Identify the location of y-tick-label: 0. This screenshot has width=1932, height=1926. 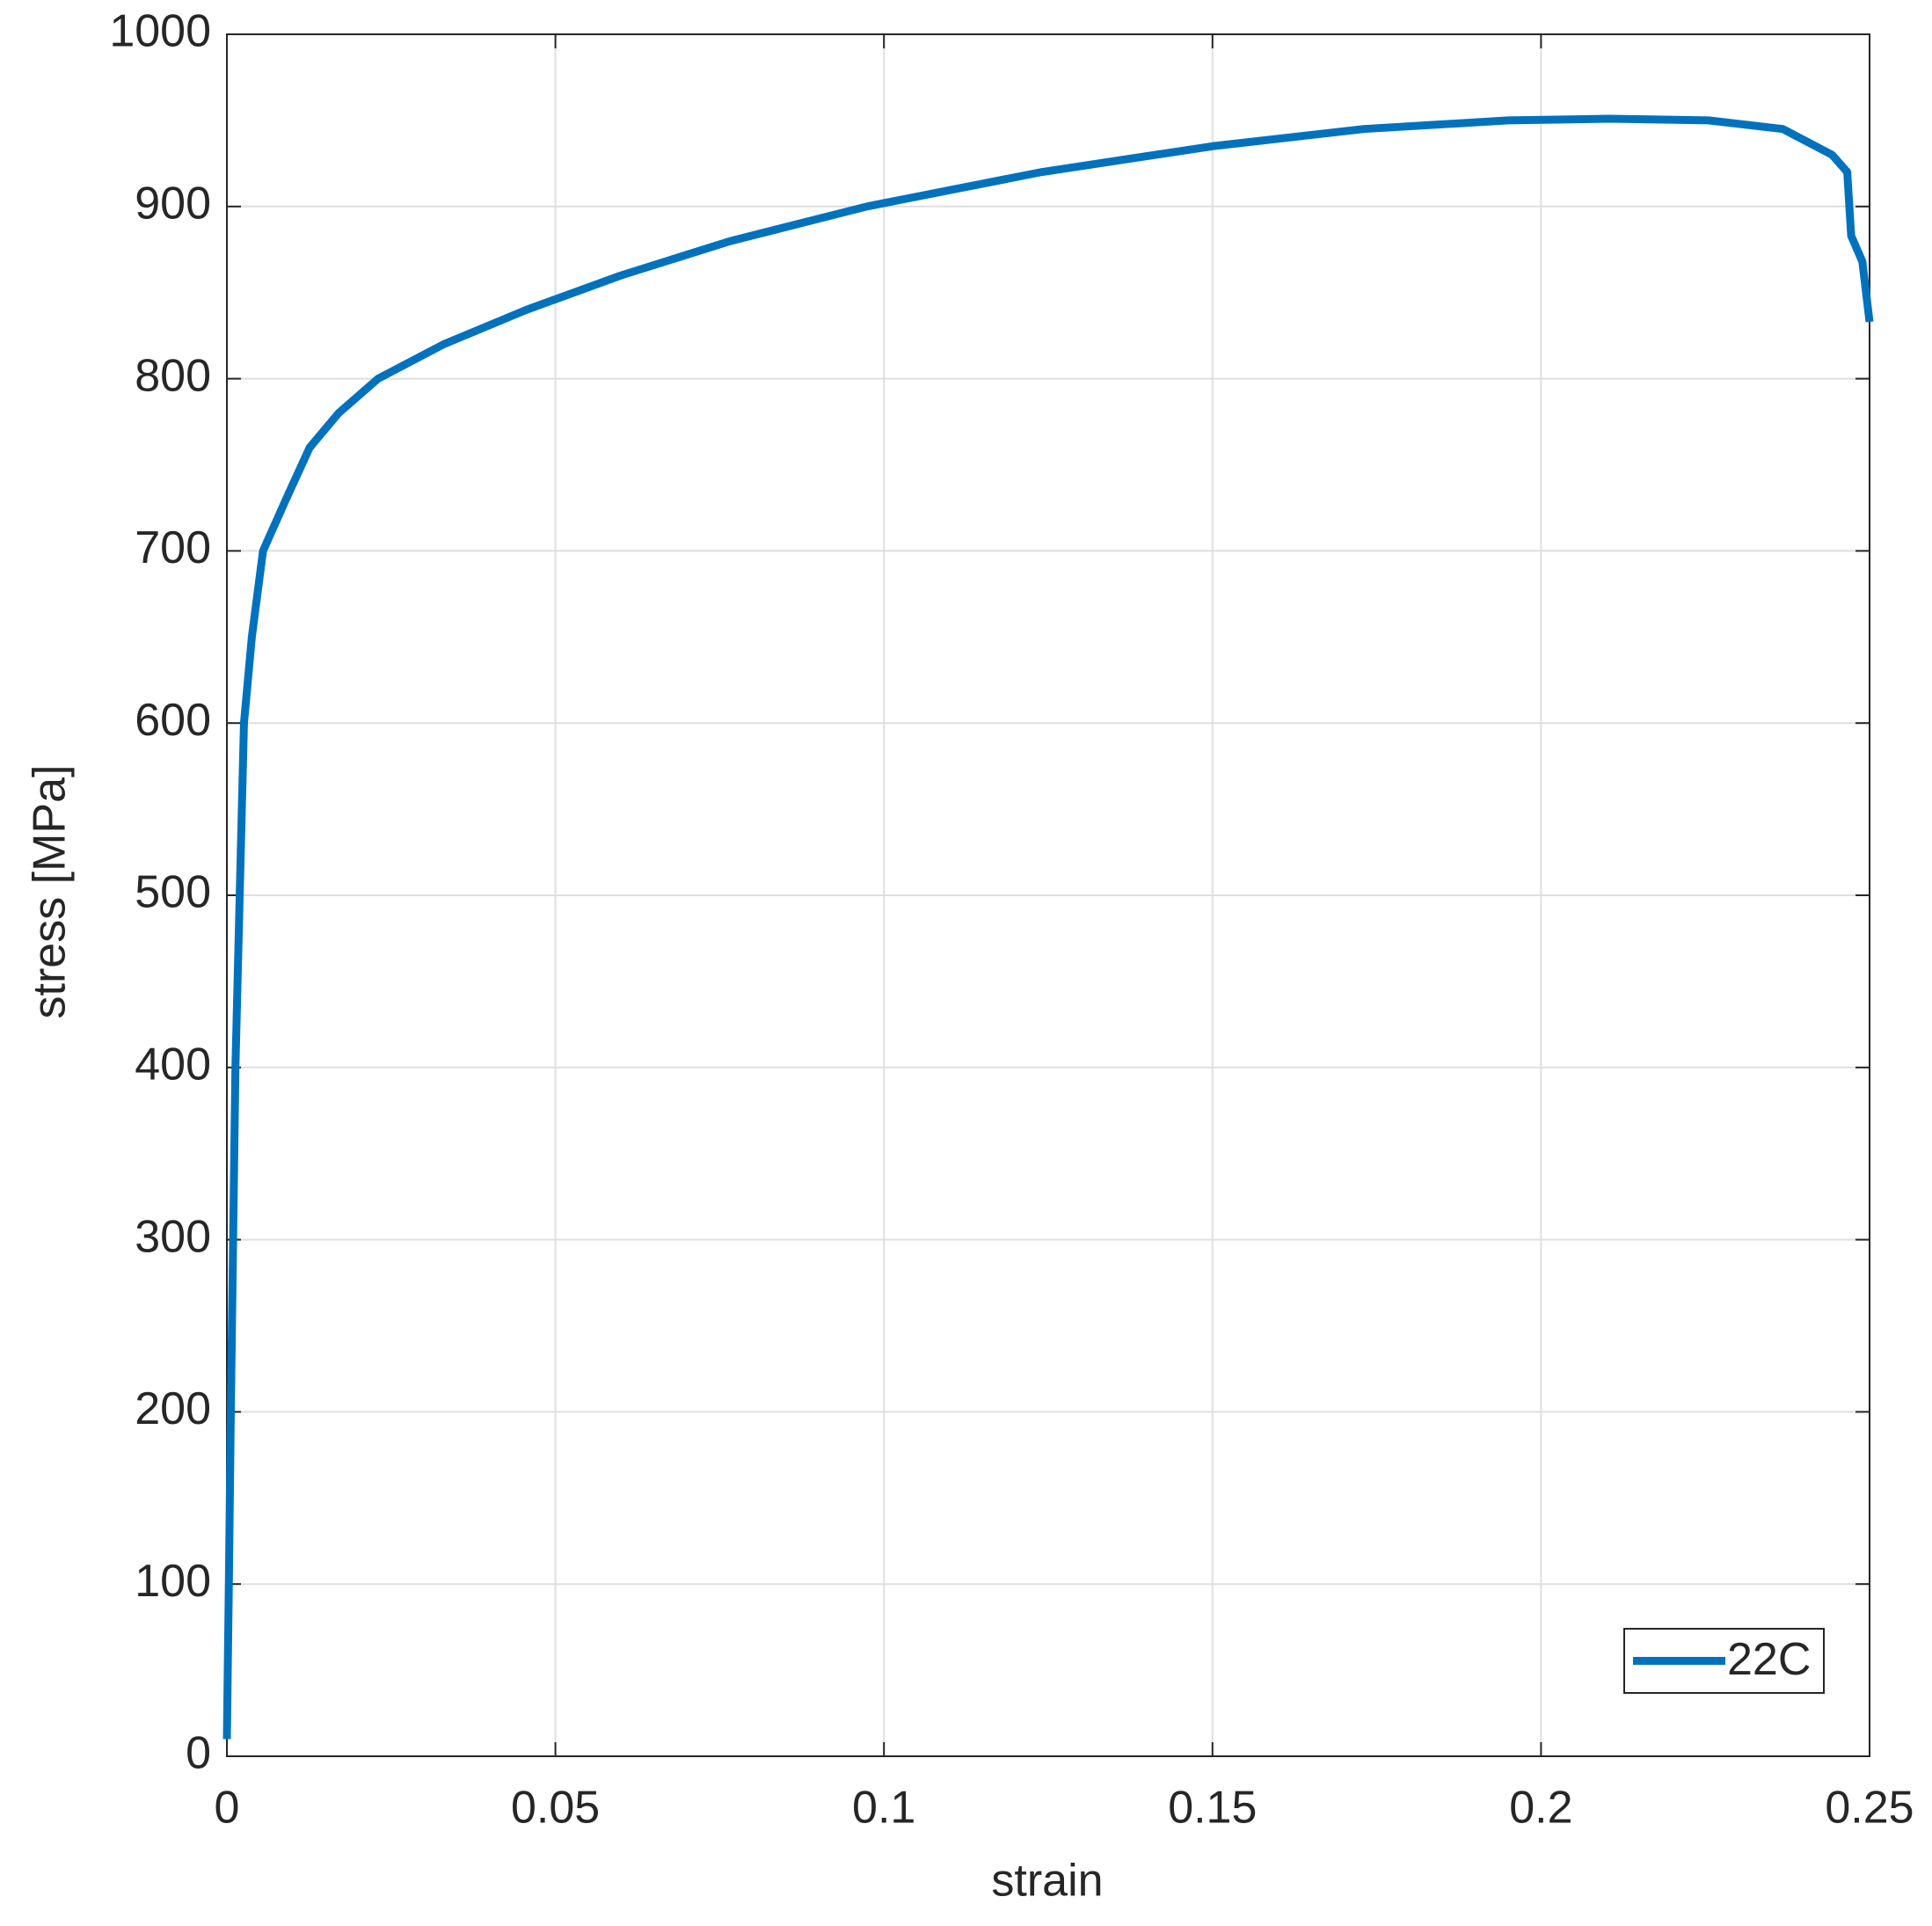
(199, 1753).